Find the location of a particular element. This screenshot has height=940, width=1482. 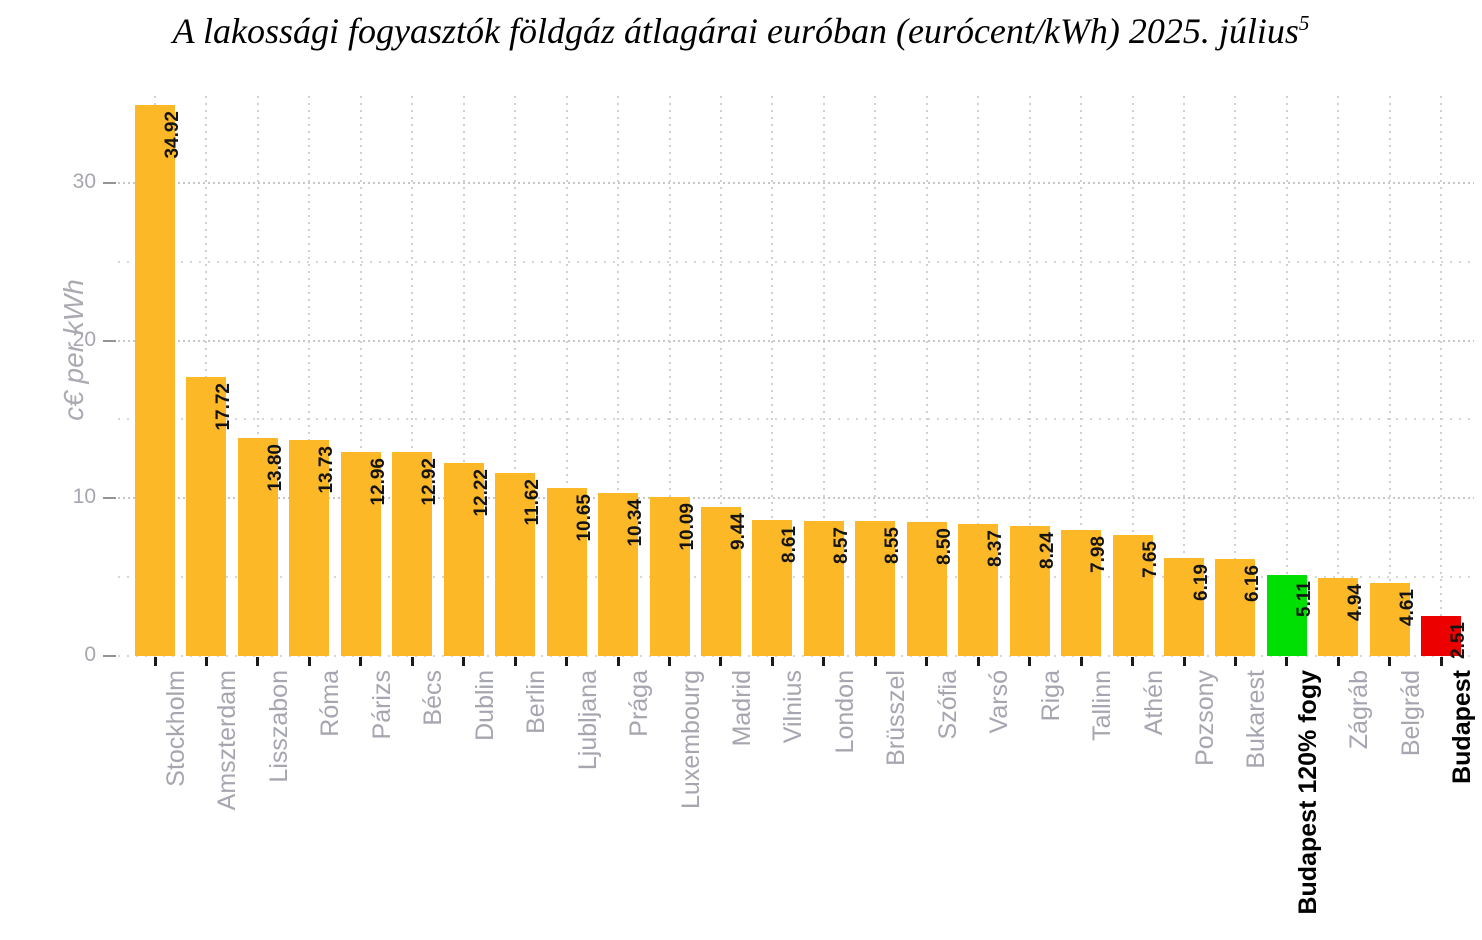

bar-Belgrád is located at coordinates (1389, 619).